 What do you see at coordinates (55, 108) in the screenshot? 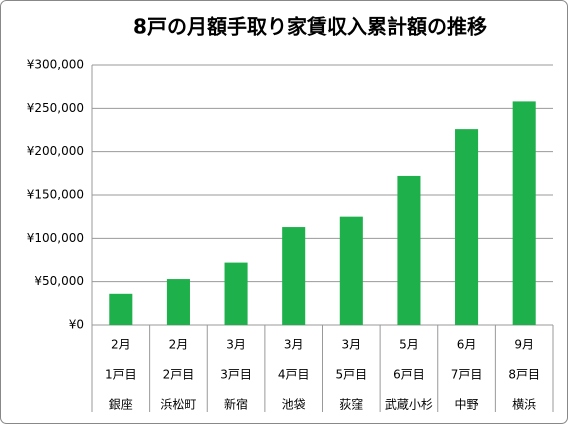
I see `y-tick-label: ¥250,000` at bounding box center [55, 108].